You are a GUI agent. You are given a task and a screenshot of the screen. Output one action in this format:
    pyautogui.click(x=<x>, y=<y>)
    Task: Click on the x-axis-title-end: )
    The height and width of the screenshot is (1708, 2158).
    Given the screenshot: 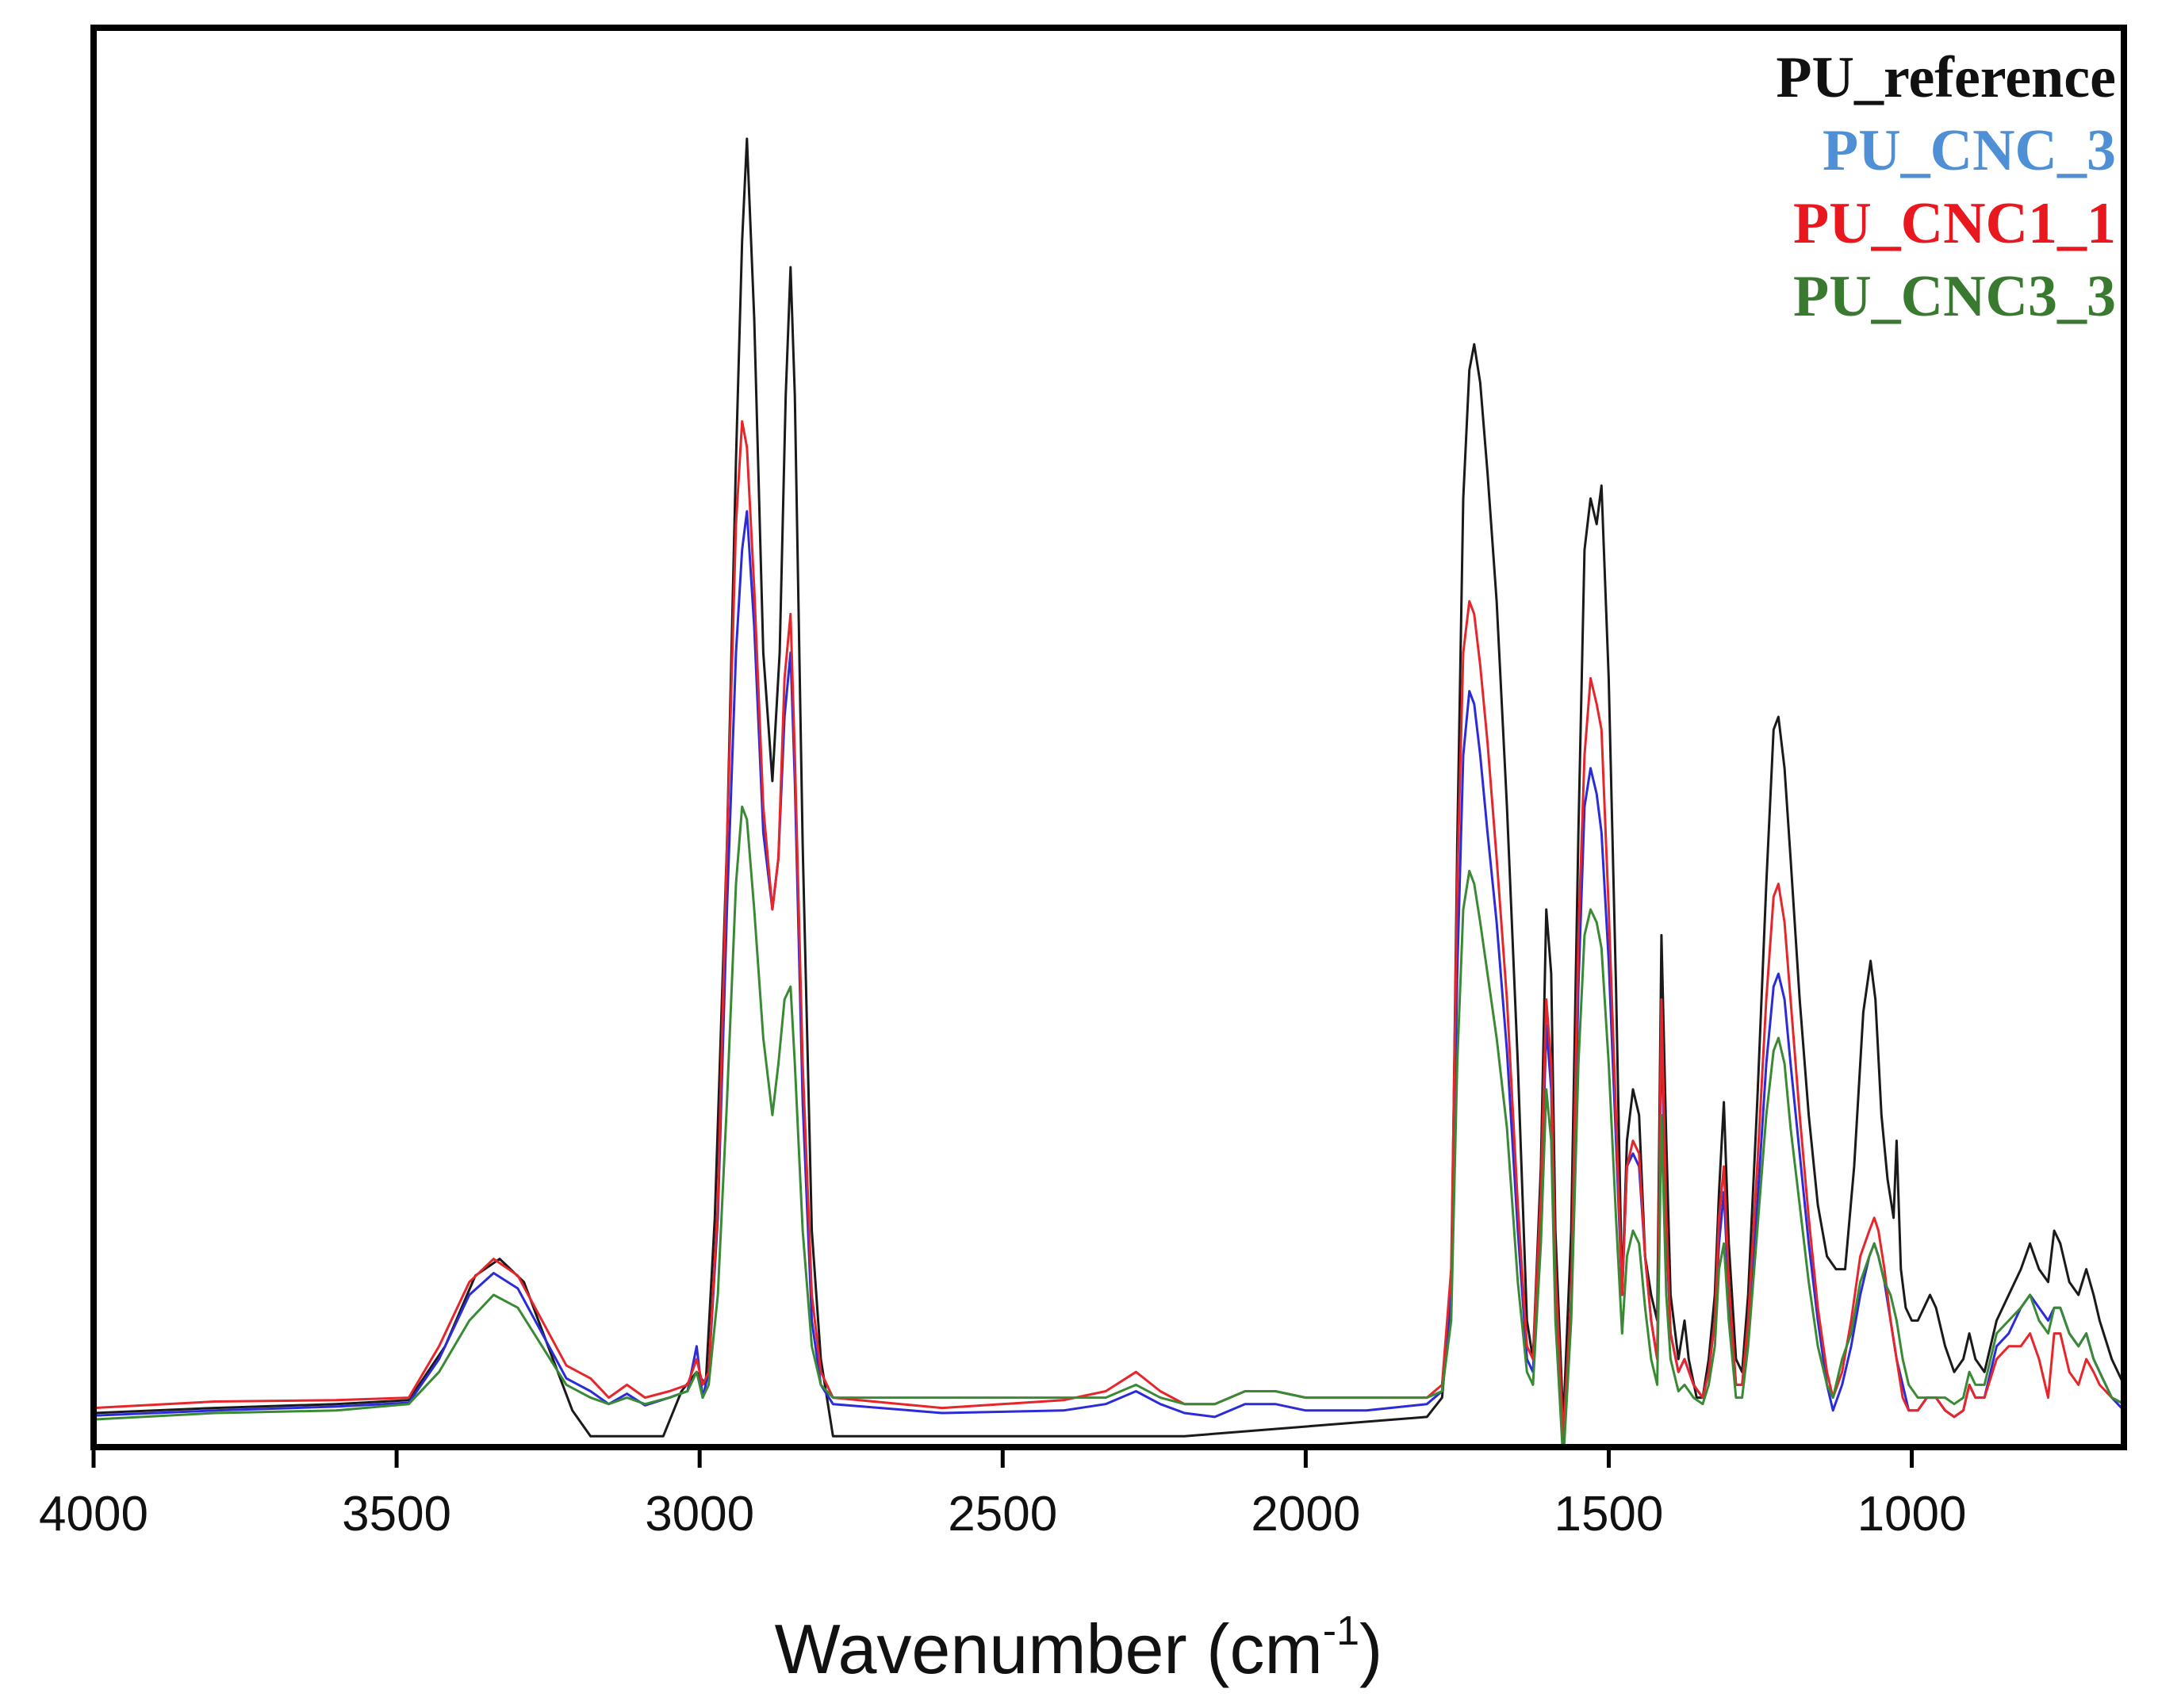 What is the action you would take?
    pyautogui.click(x=1370, y=1649)
    